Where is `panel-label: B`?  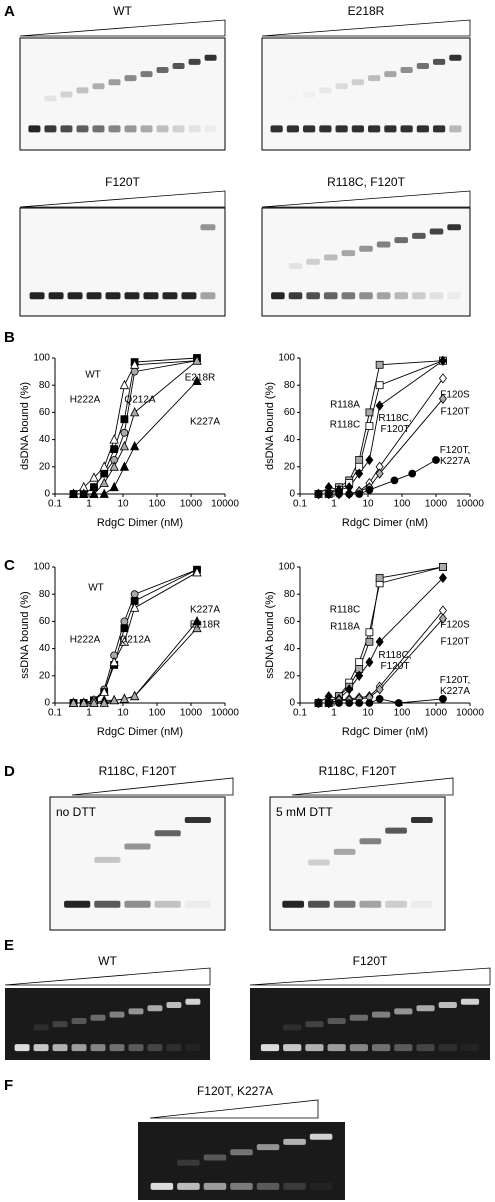 panel-label: B is located at coordinates (9, 337).